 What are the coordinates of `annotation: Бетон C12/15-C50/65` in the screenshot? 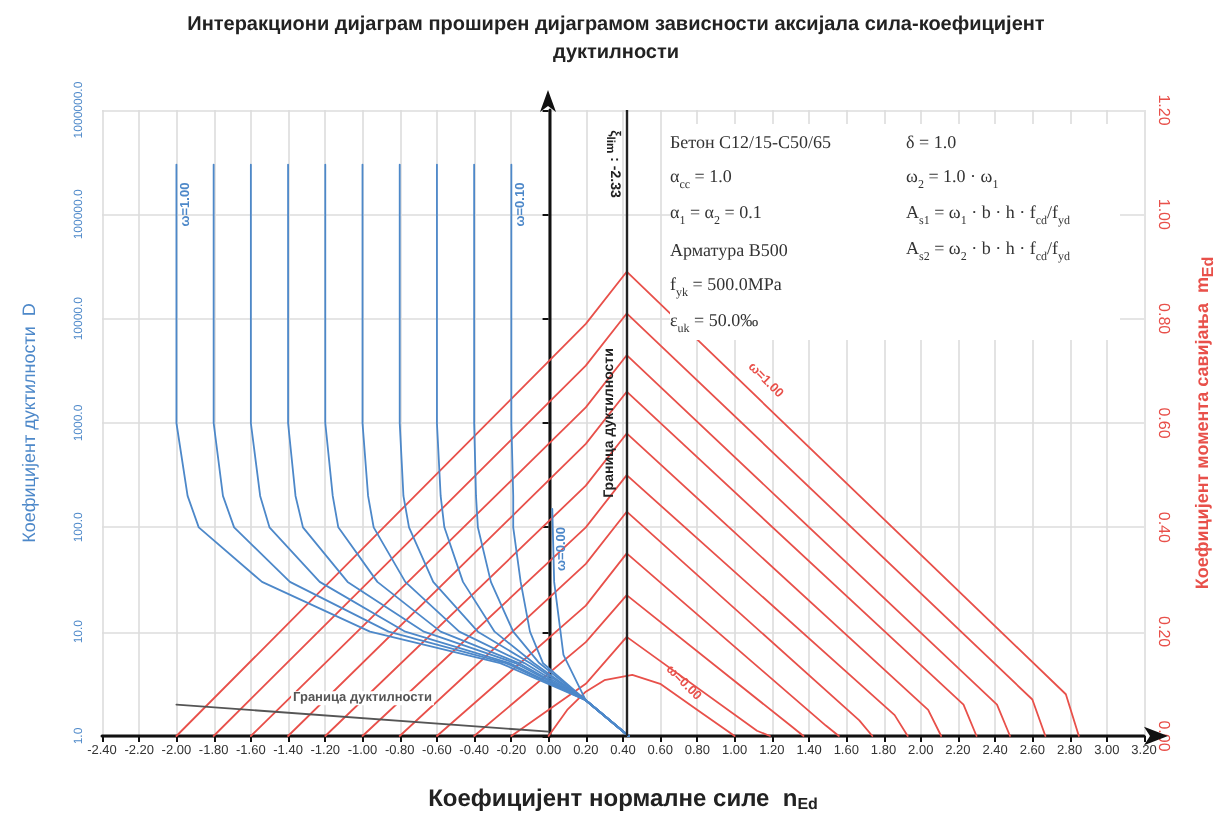 It's located at (752, 142).